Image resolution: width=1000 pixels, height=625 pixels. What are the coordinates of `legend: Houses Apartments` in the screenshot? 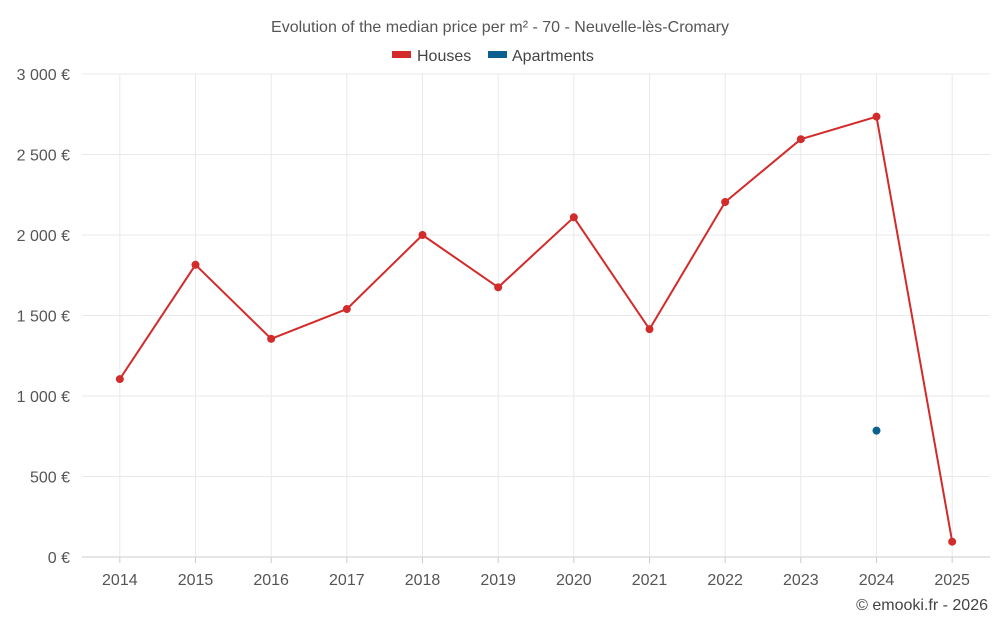 It's located at (493, 56).